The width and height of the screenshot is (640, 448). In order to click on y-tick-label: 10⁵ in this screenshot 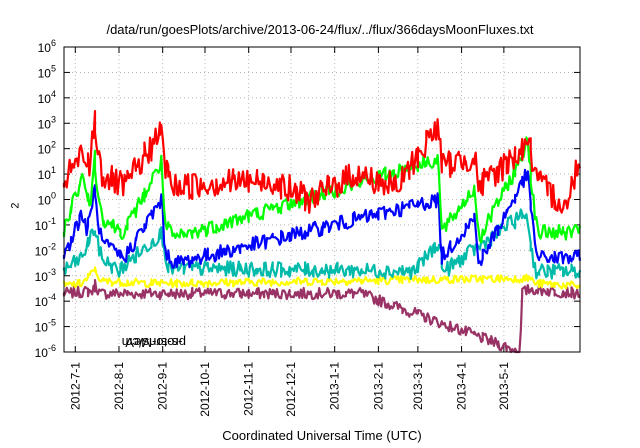, I will do `click(47, 71)`.